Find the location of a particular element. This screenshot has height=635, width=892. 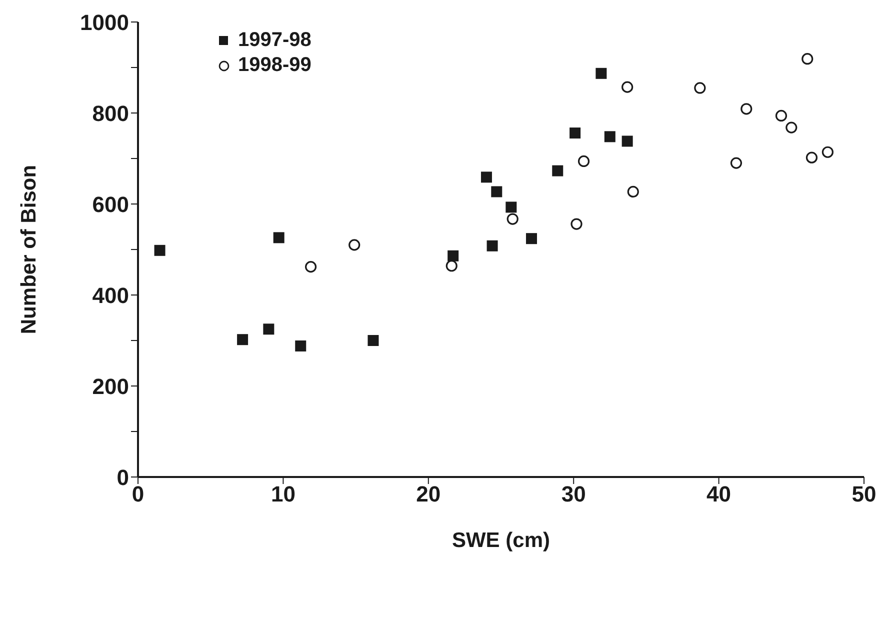

y-tick-label: 1000 is located at coordinates (104, 22).